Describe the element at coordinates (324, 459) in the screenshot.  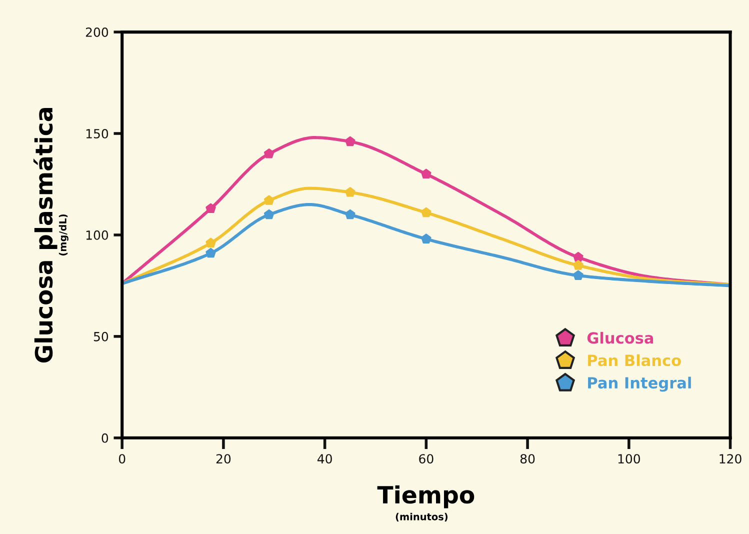
I see `x-tick-label: 40` at that location.